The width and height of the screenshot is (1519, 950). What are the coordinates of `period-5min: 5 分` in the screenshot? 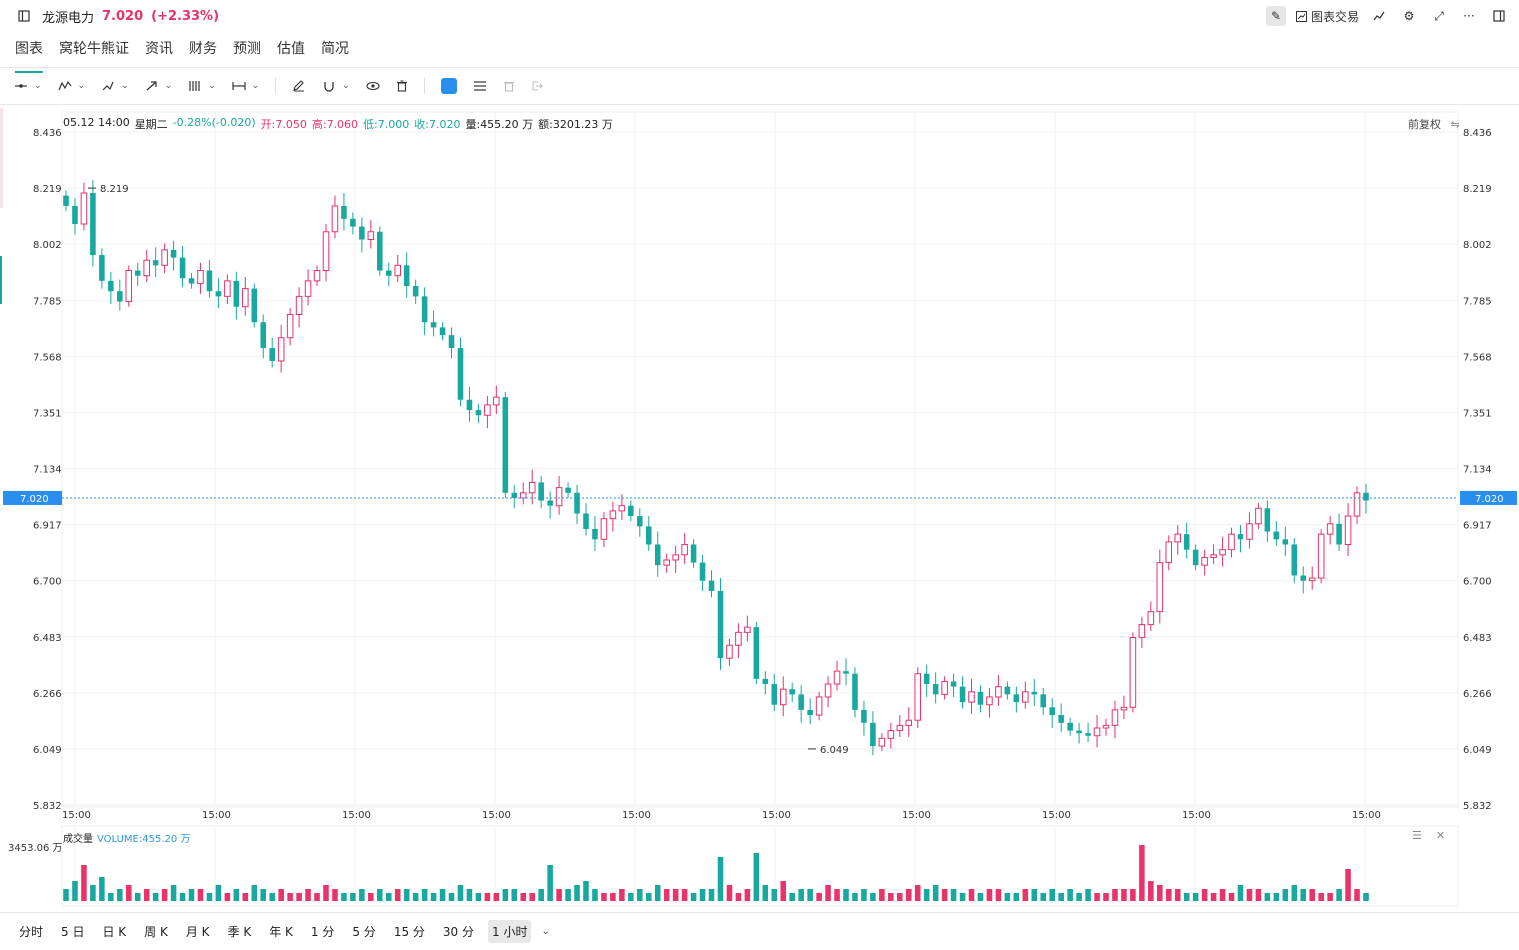 It's located at (364, 932).